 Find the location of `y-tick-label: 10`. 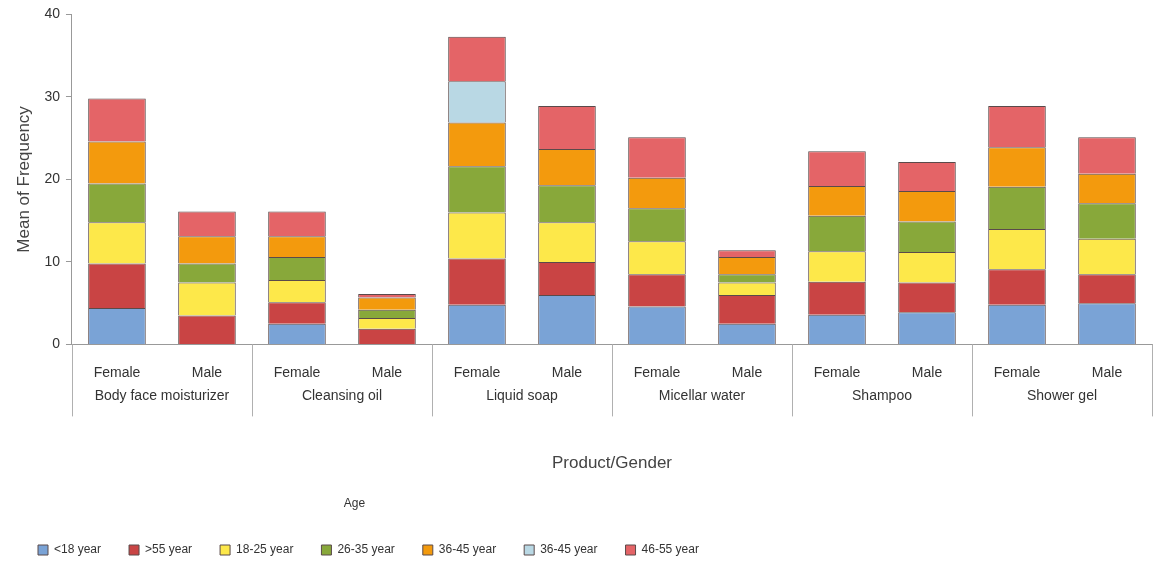

y-tick-label: 10 is located at coordinates (52, 260).